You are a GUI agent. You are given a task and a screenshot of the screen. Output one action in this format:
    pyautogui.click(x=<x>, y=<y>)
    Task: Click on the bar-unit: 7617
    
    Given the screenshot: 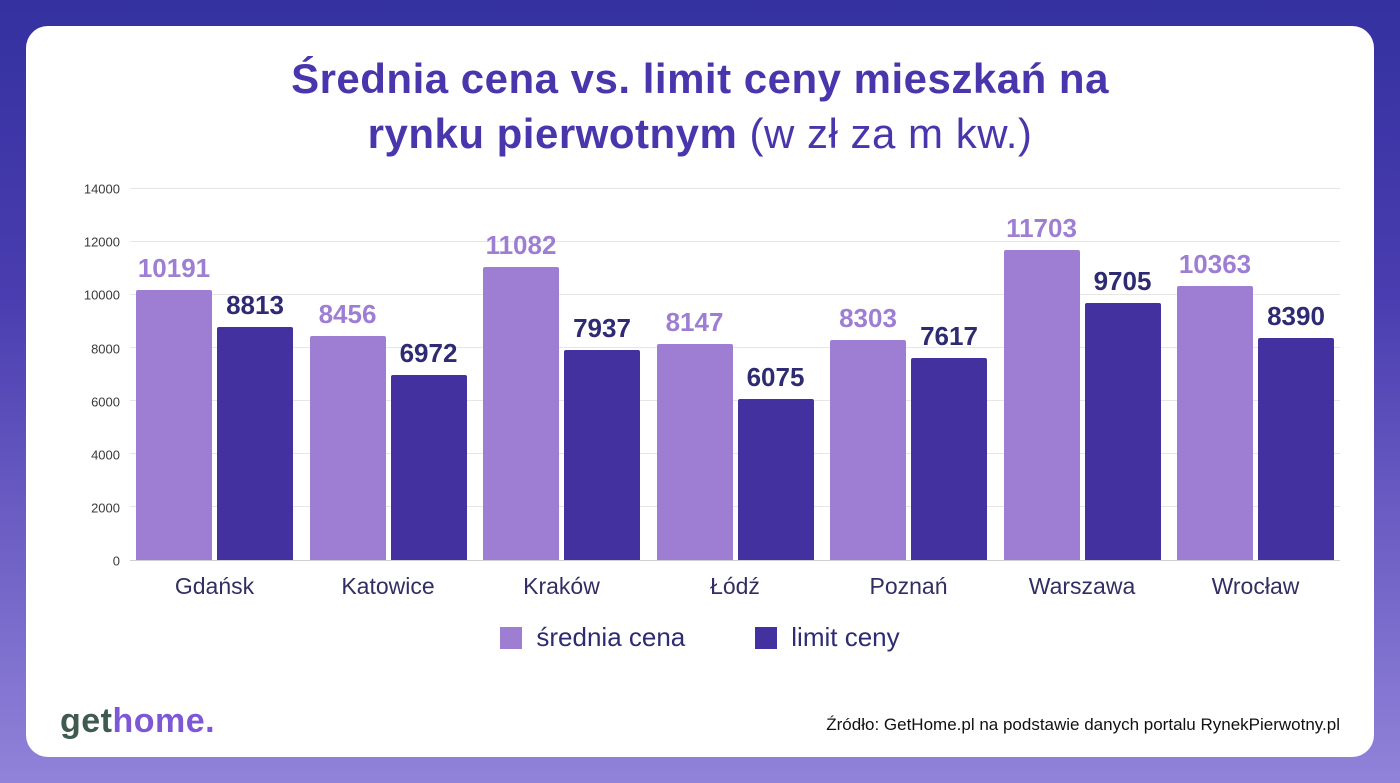 What is the action you would take?
    pyautogui.click(x=949, y=375)
    